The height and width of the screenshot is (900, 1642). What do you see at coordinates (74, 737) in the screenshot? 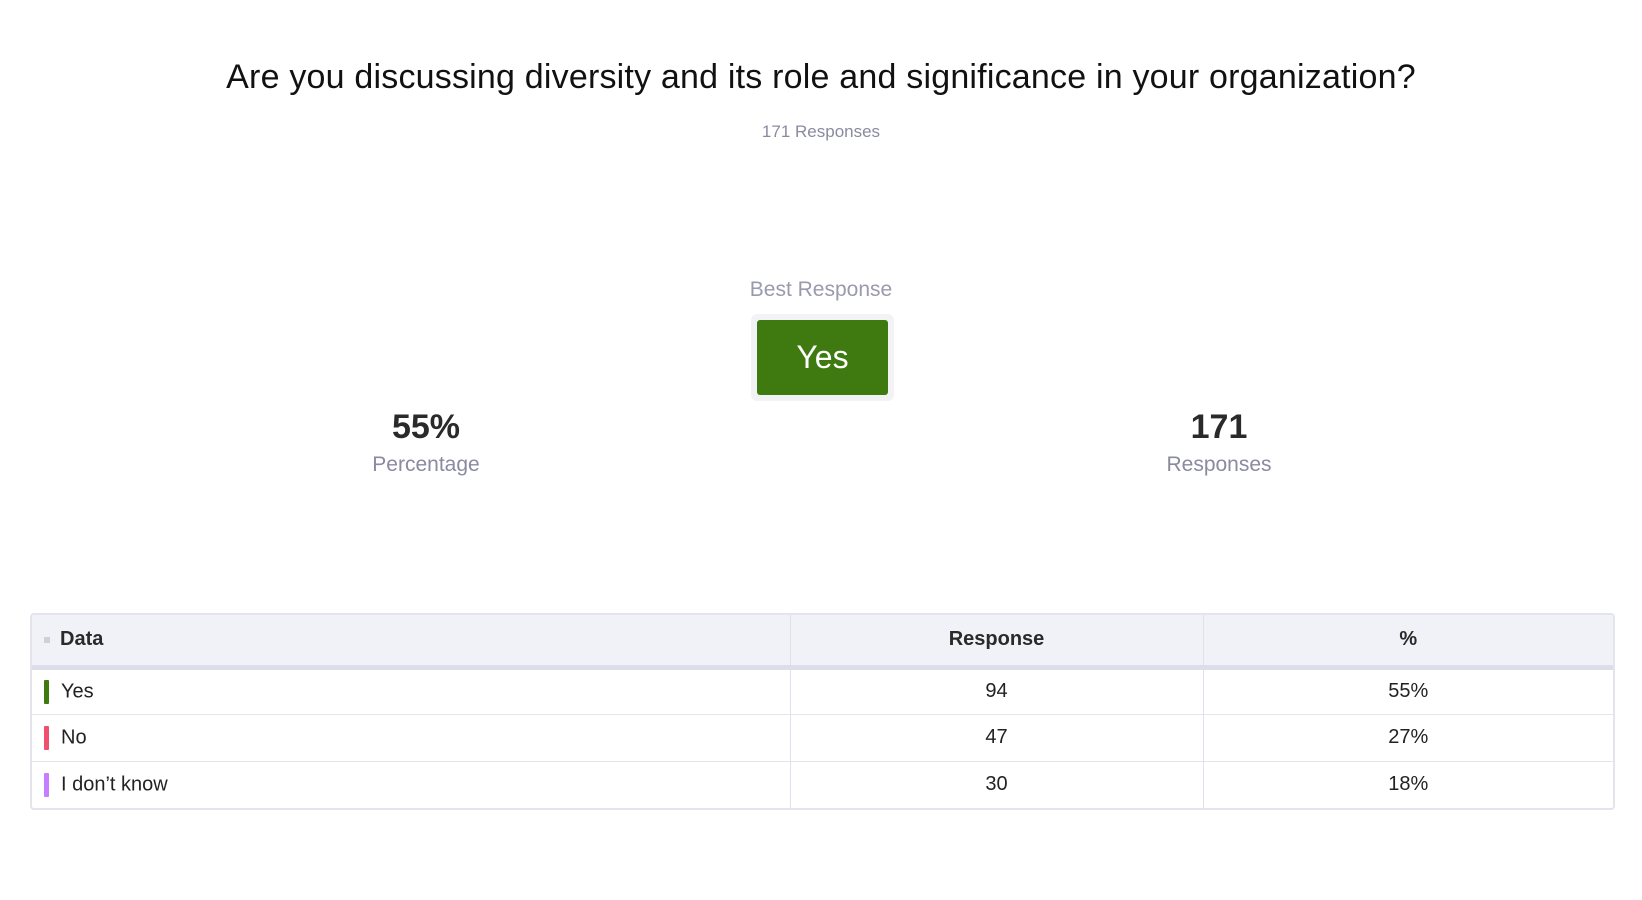
I see `row-label: No` at bounding box center [74, 737].